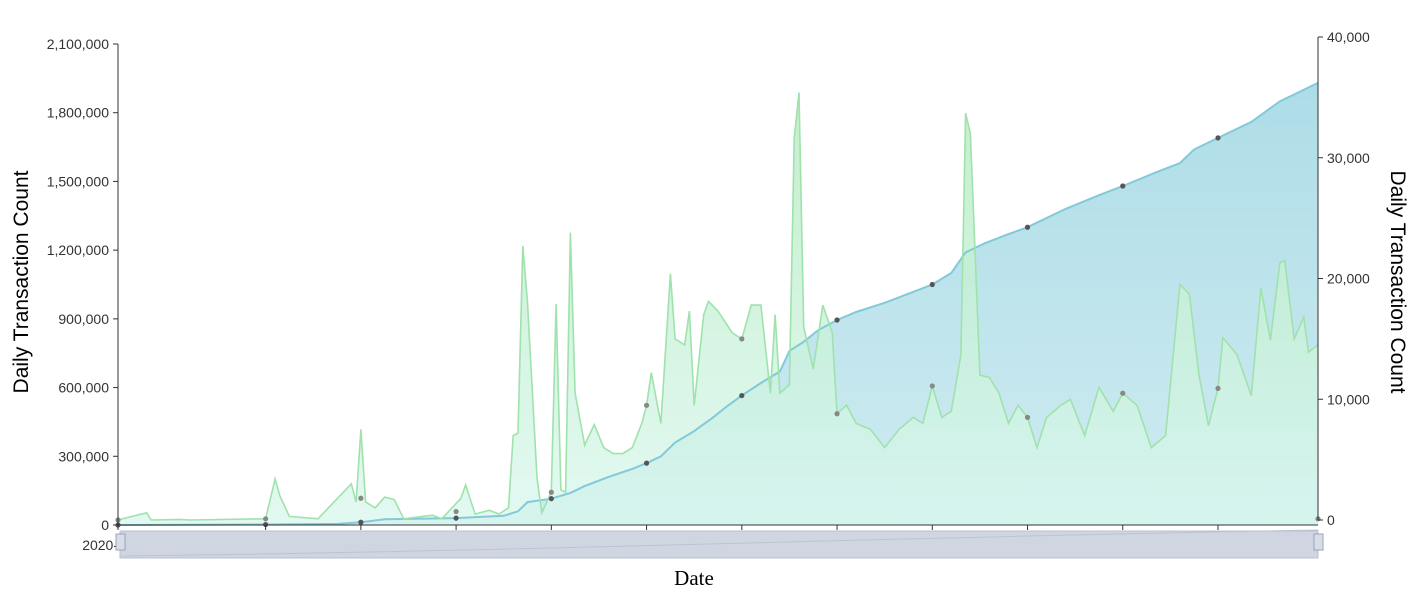 The height and width of the screenshot is (597, 1427). What do you see at coordinates (83, 456) in the screenshot?
I see `left-y-tick-label: 300,000` at bounding box center [83, 456].